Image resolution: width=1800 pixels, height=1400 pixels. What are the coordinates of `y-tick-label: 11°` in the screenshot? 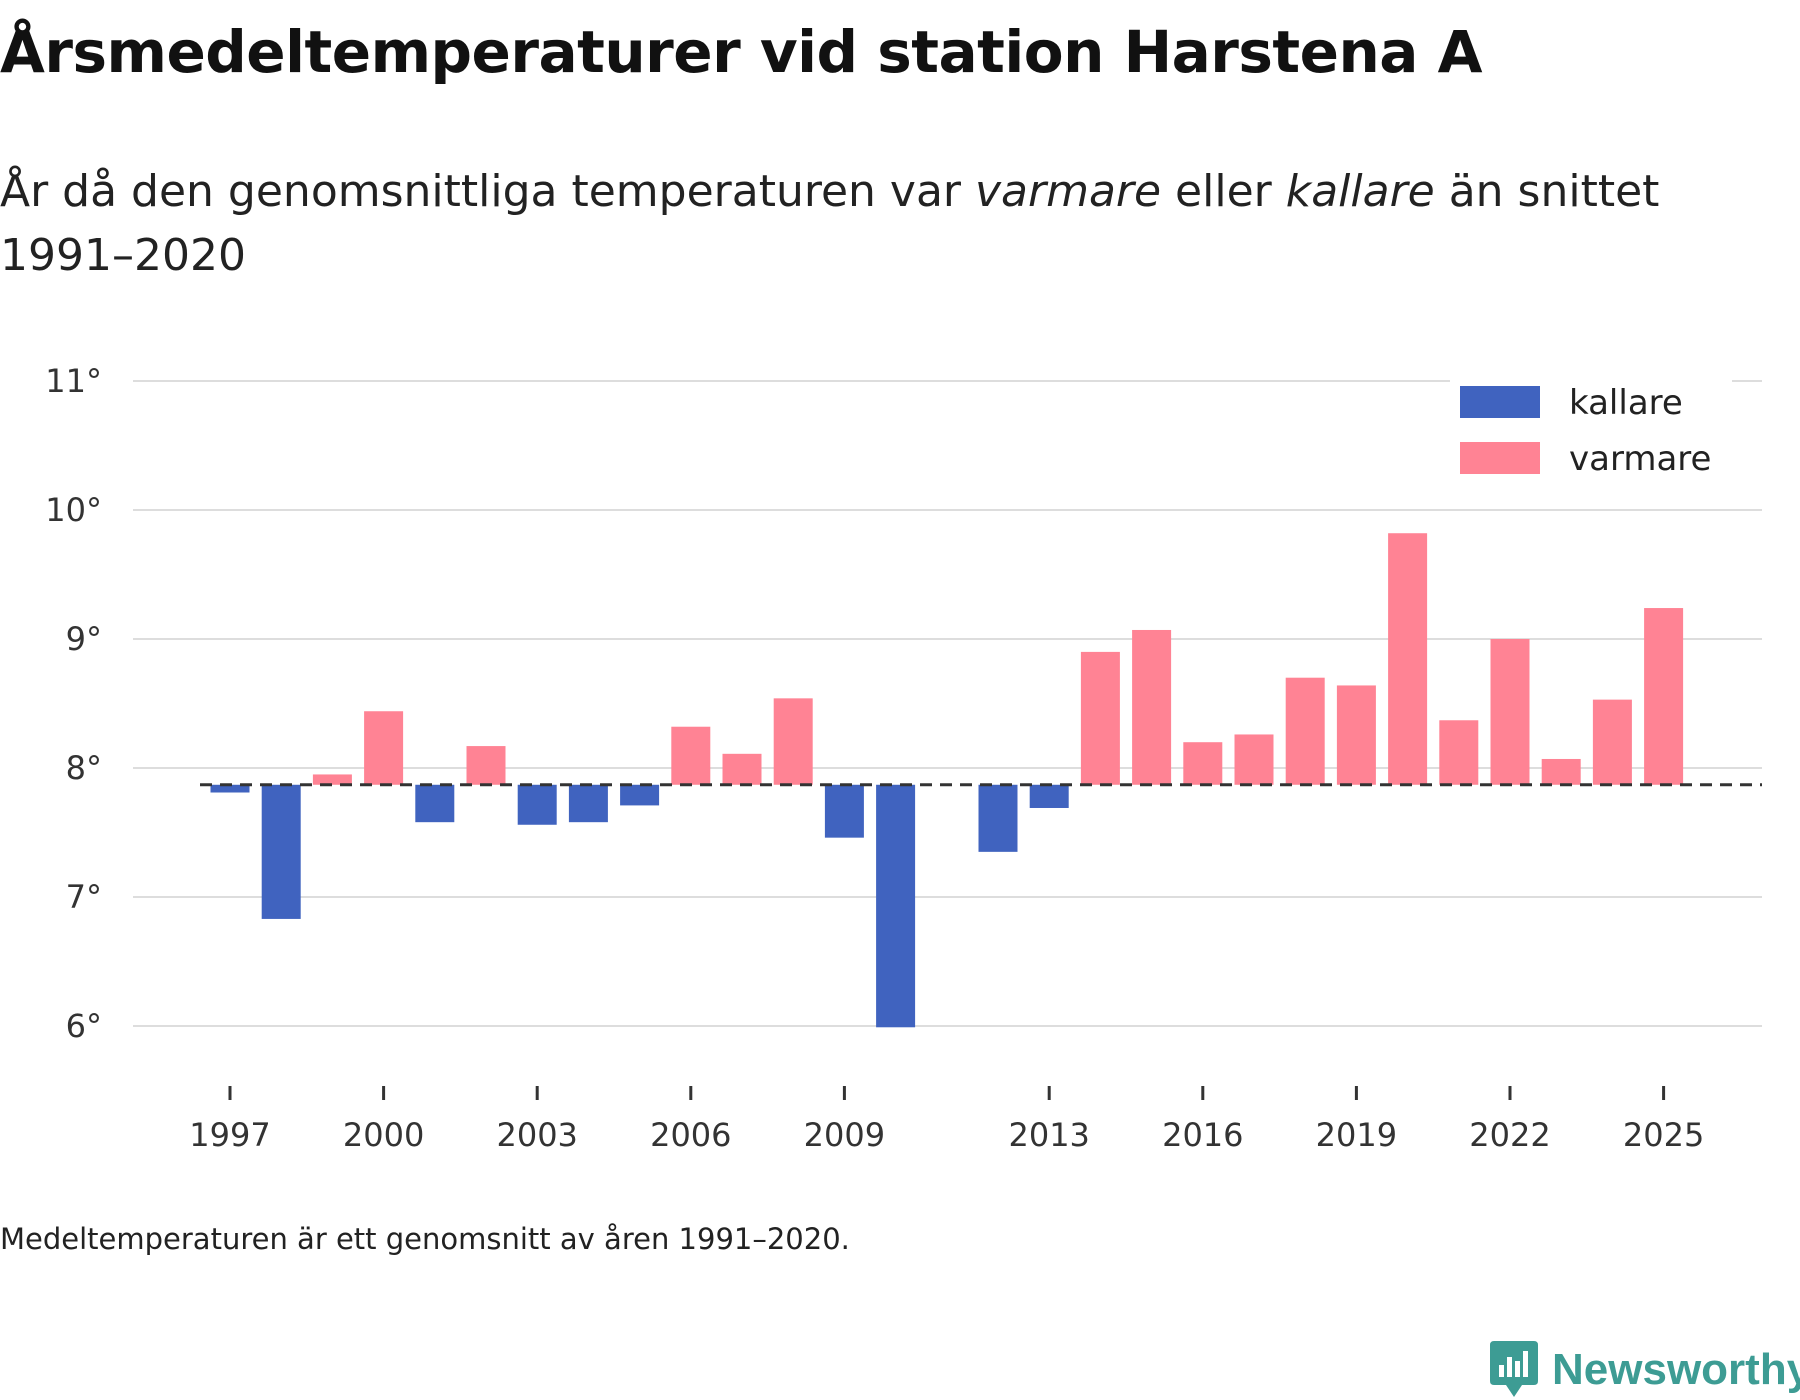 It's located at (73, 381).